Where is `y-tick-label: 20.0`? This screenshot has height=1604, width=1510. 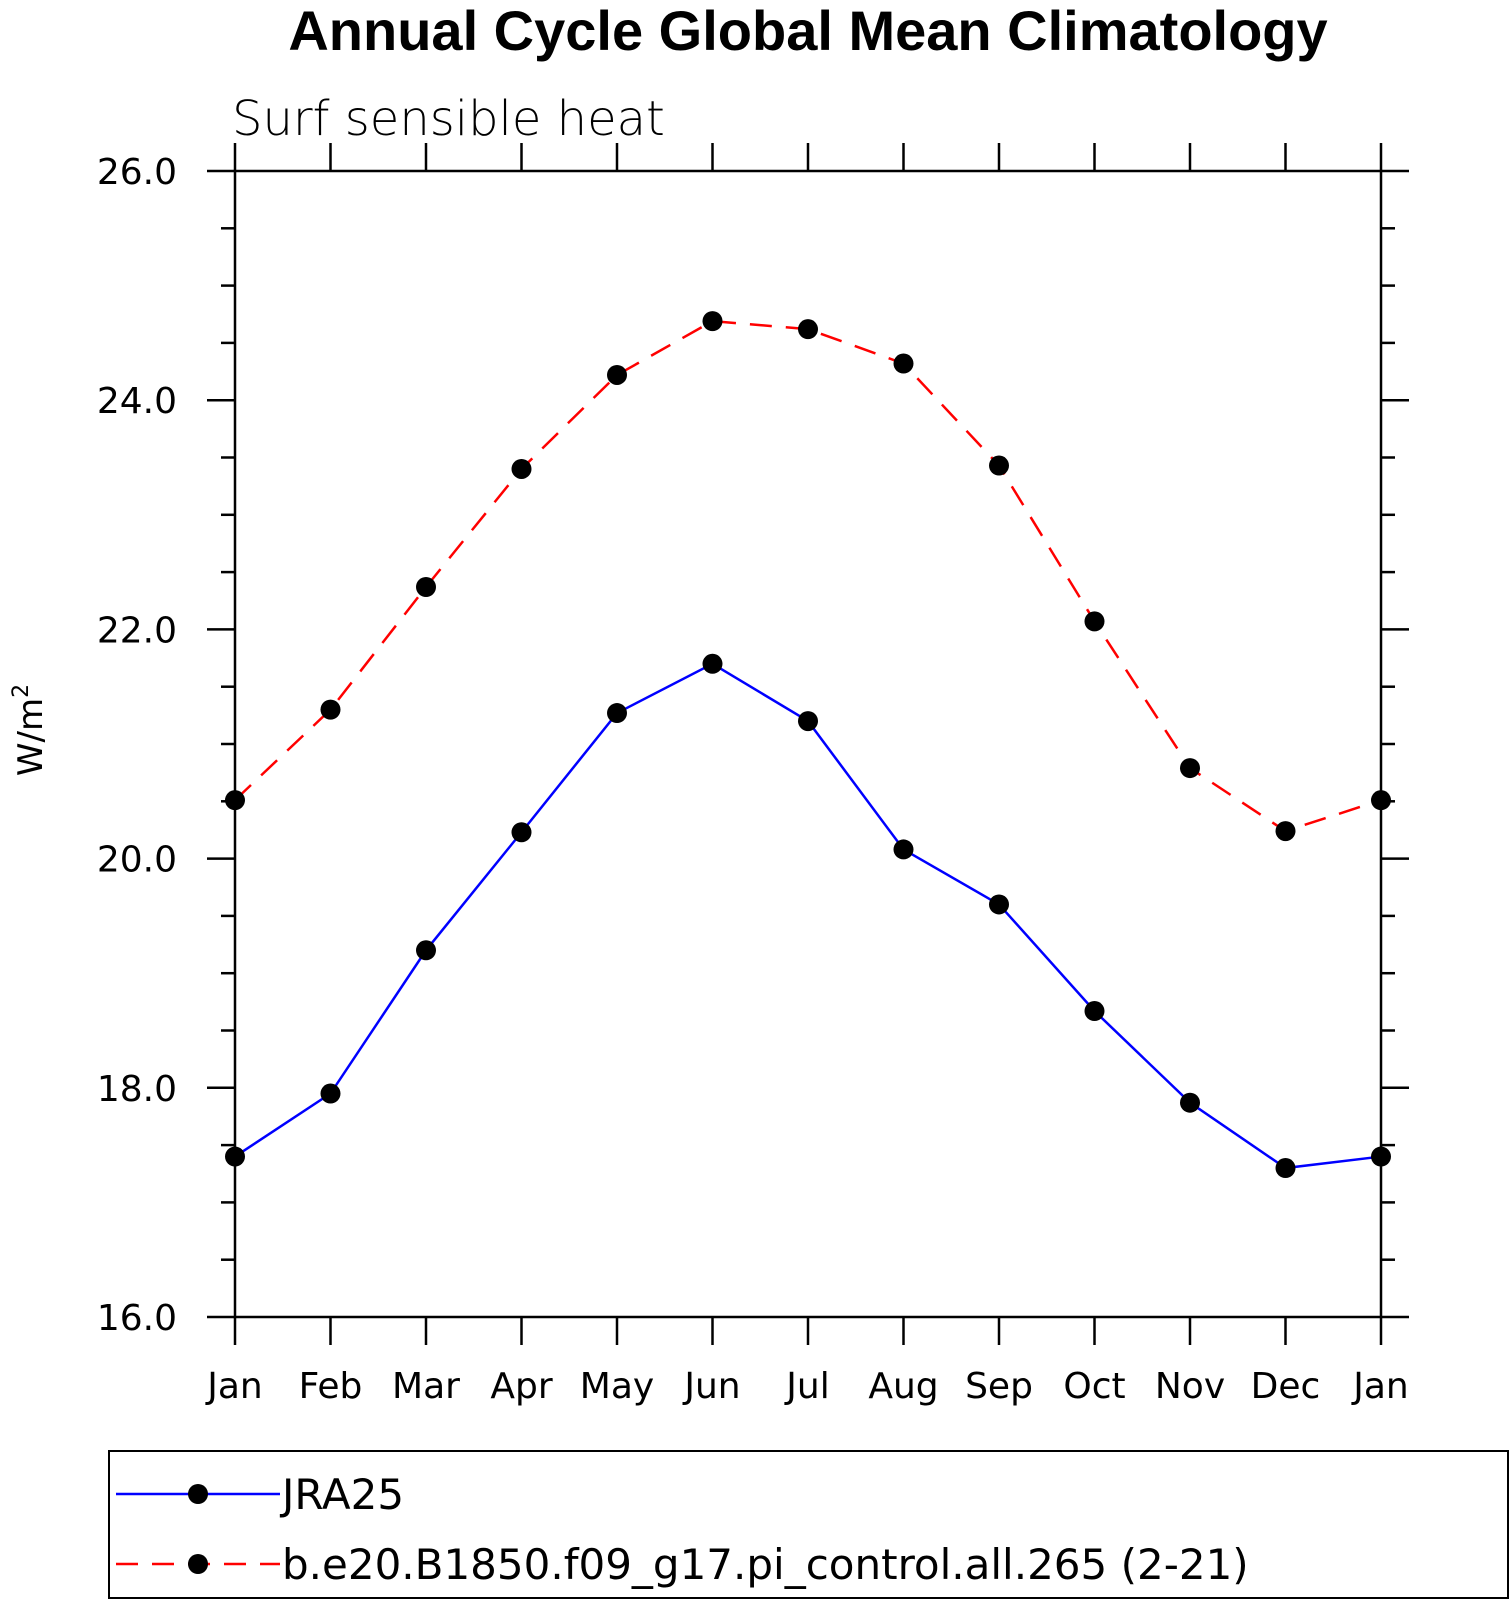
y-tick-label: 20.0 is located at coordinates (137, 860).